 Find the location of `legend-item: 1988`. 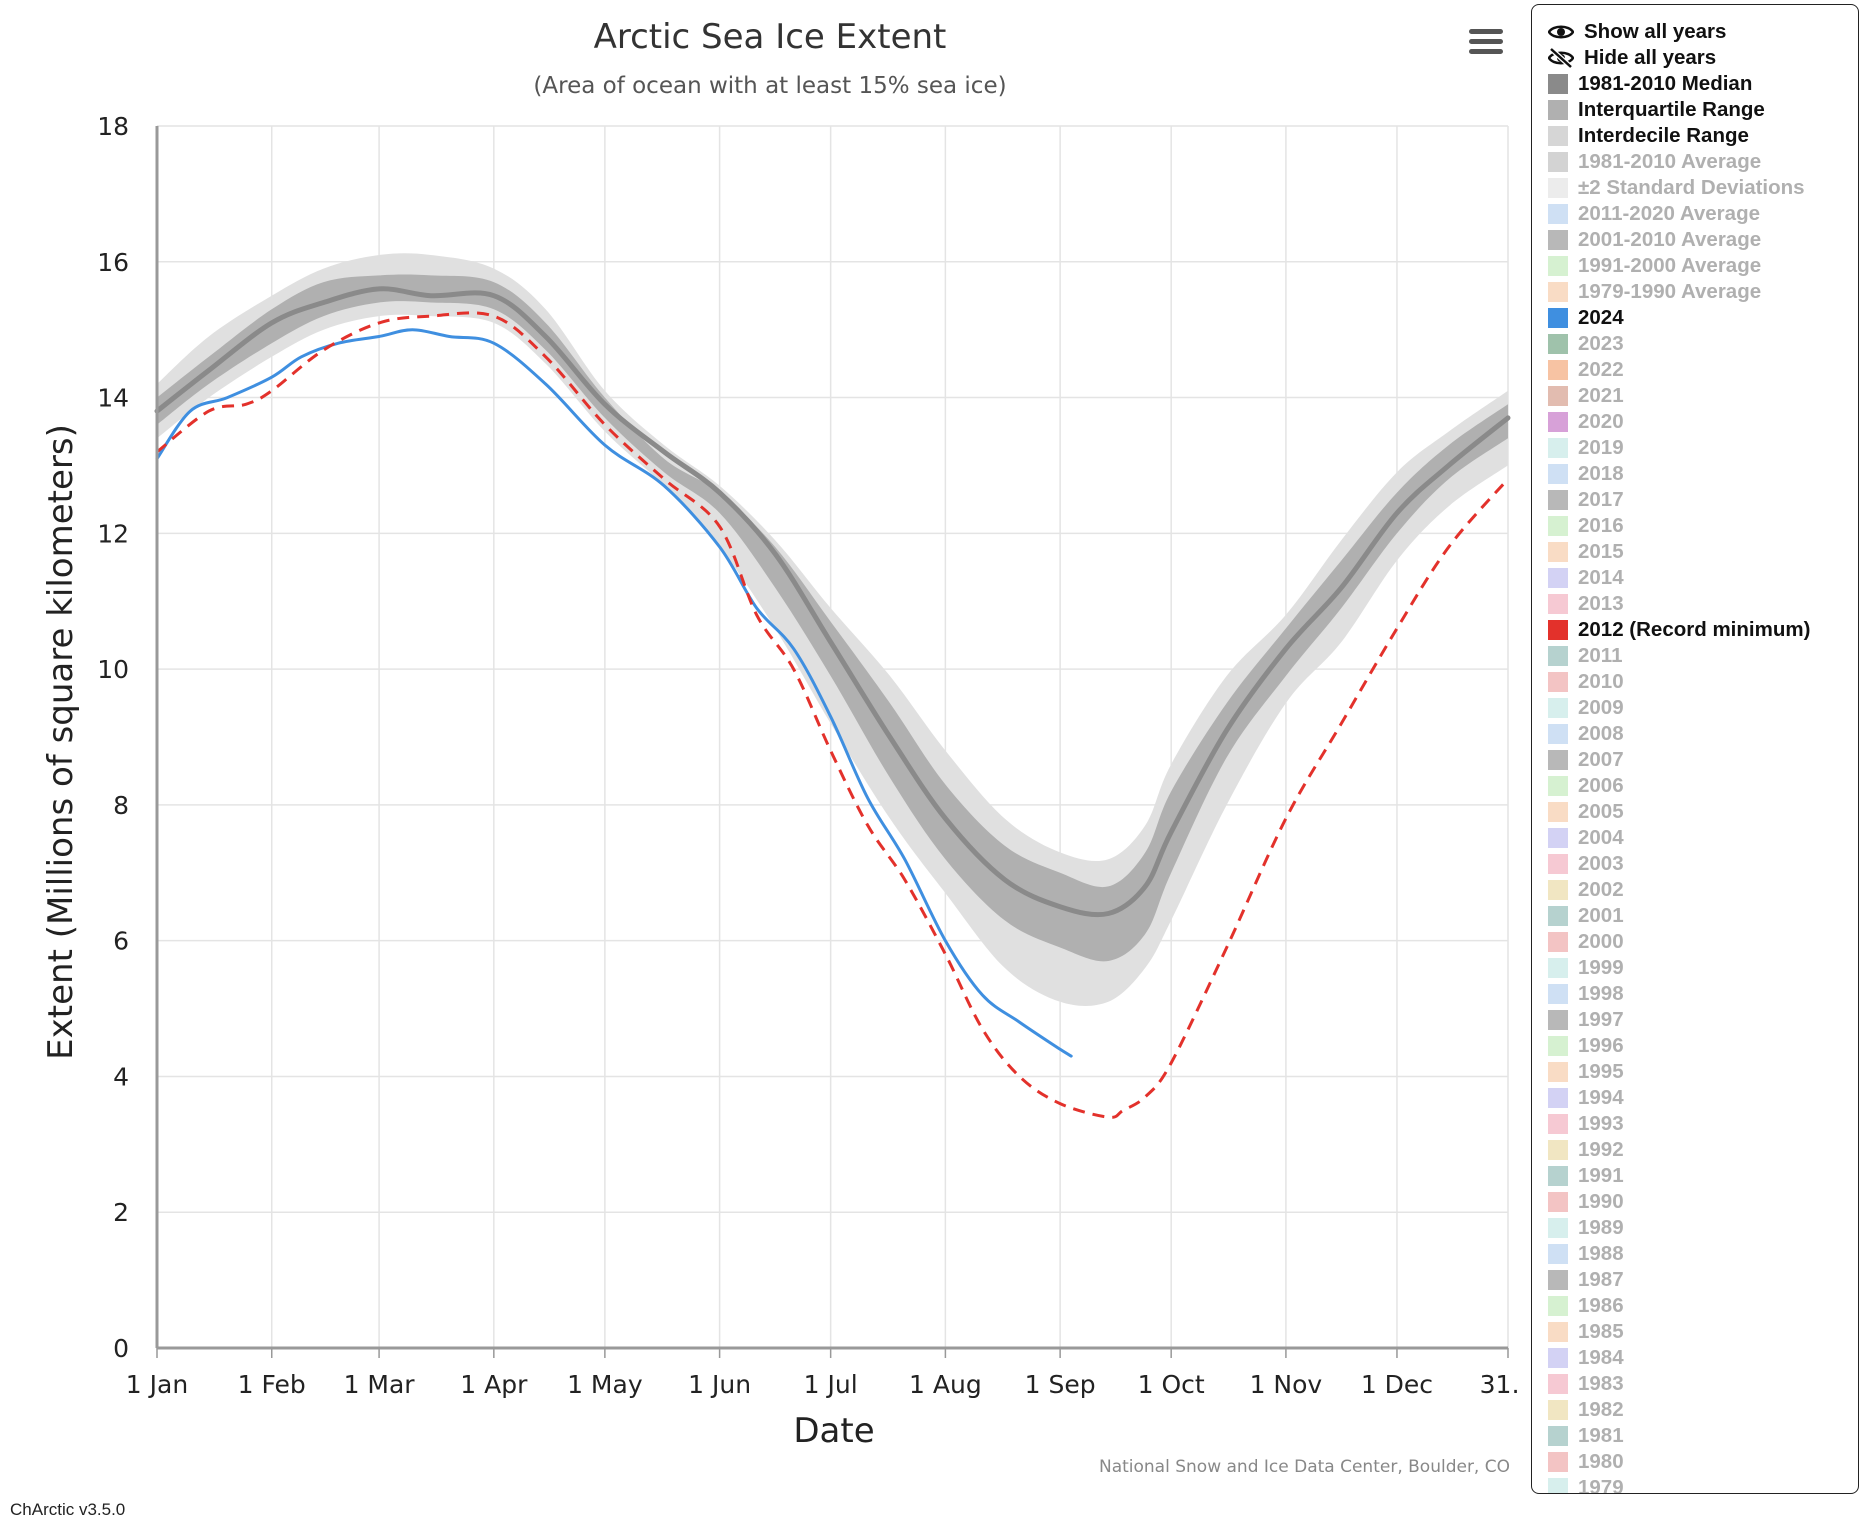

legend-item: 1988 is located at coordinates (1703, 1254).